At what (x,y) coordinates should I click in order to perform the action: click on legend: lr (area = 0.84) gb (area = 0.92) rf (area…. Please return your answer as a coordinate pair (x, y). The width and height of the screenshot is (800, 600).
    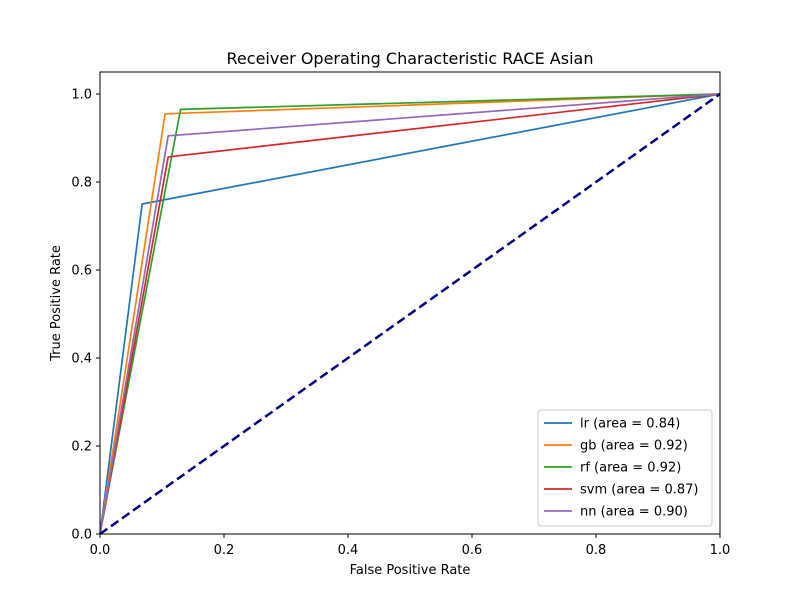
    Looking at the image, I should click on (625, 468).